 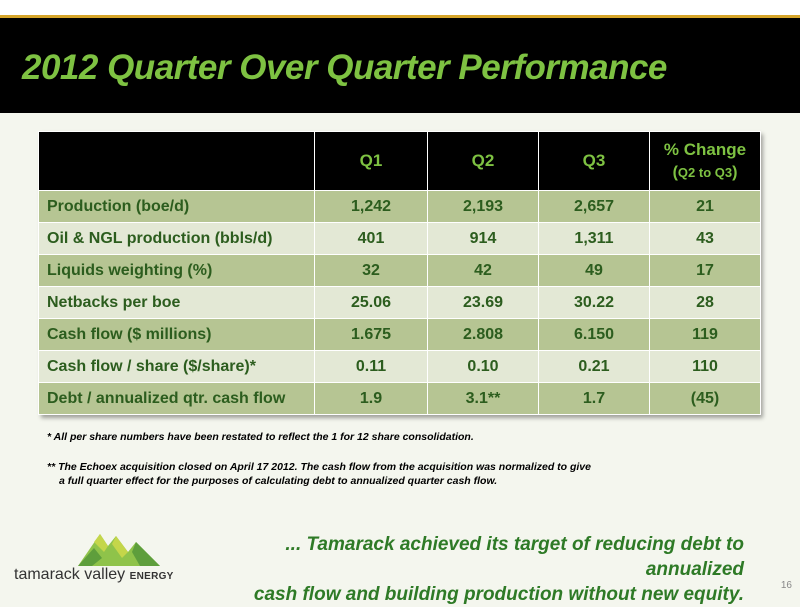 What do you see at coordinates (705, 270) in the screenshot?
I see `cell-pct: 17` at bounding box center [705, 270].